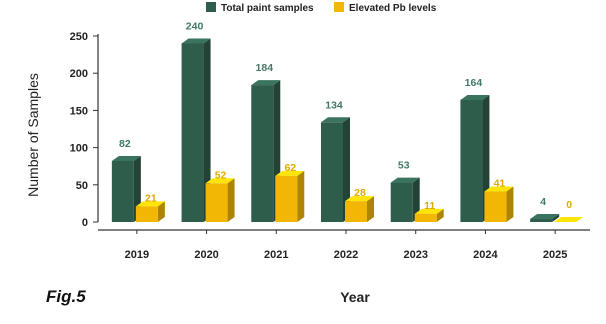 The image size is (606, 324). What do you see at coordinates (393, 8) in the screenshot?
I see `legend-label: Elevated Pb levels` at bounding box center [393, 8].